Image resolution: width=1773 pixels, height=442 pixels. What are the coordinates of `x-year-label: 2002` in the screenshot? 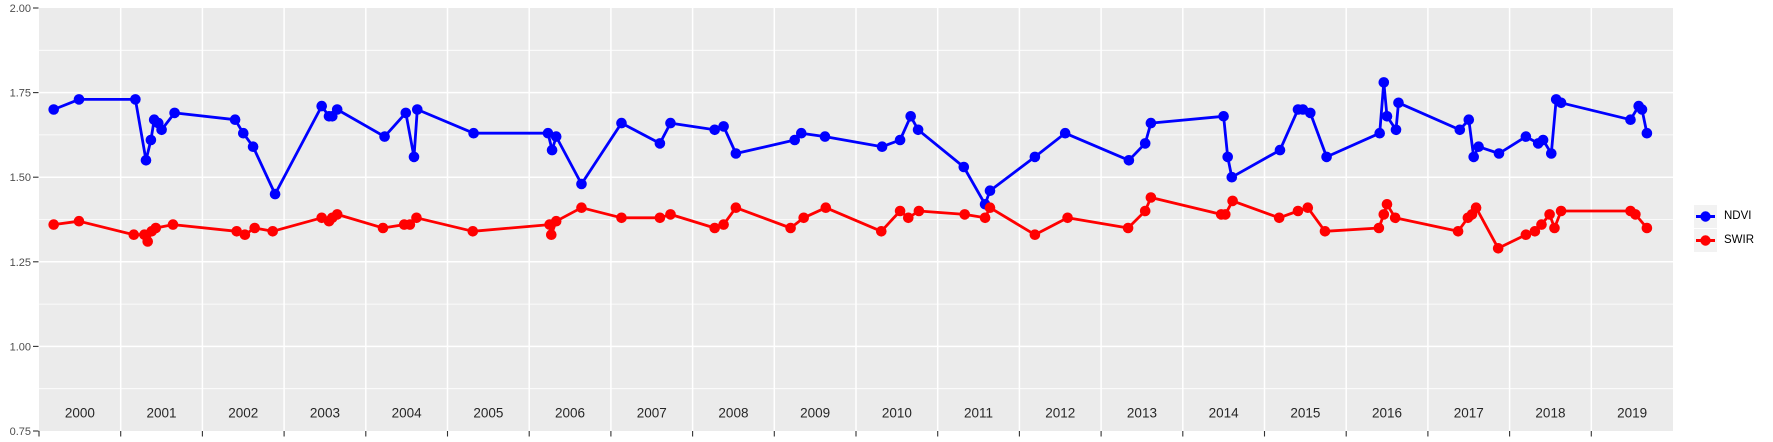 It's located at (243, 413).